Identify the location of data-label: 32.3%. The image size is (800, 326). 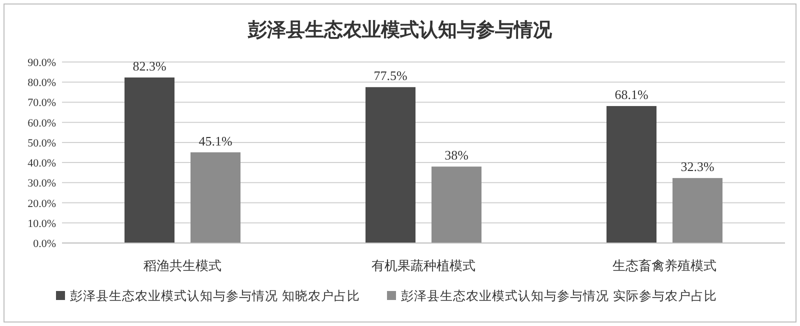
(697, 166).